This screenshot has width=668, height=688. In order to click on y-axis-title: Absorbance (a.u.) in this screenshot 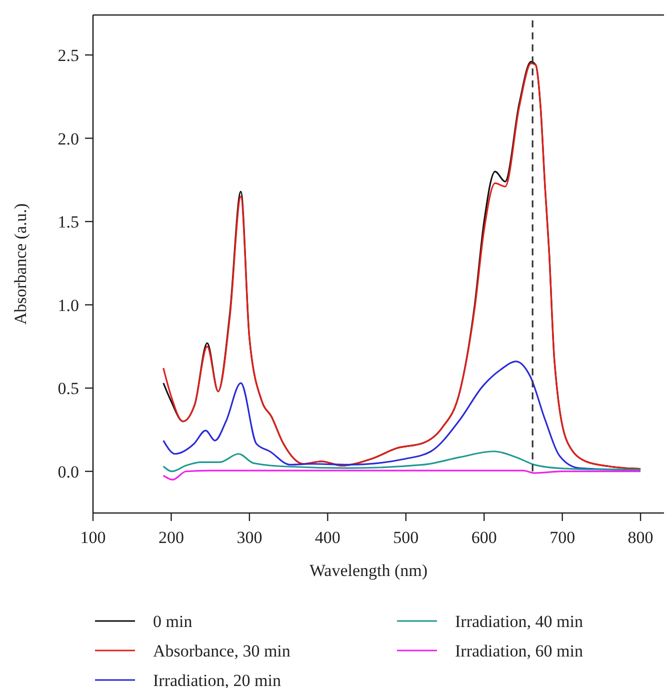, I will do `click(20, 264)`.